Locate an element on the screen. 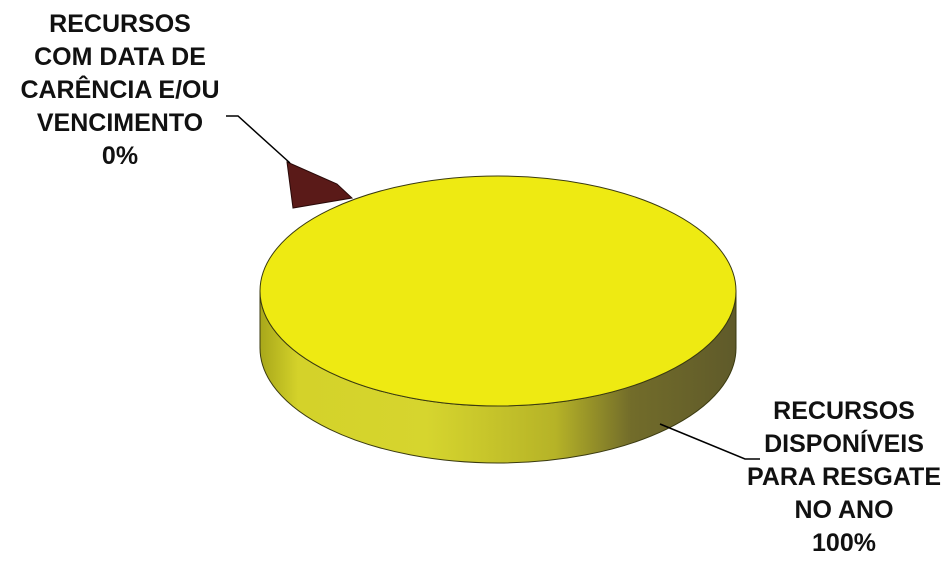  slice-label-line: DISPONÍVEIS is located at coordinates (844, 444).